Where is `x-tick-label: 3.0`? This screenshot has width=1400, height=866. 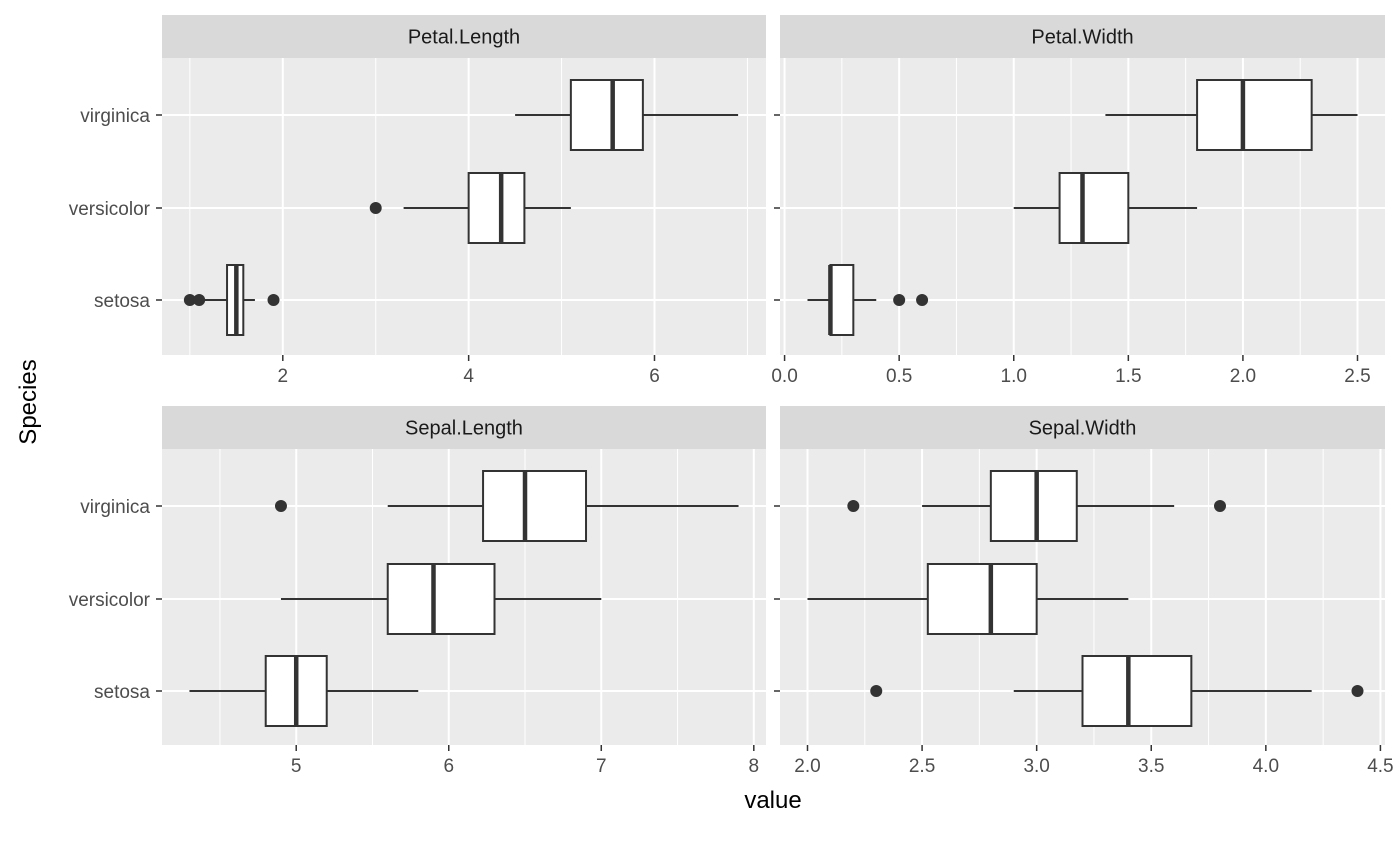 x-tick-label: 3.0 is located at coordinates (1036, 766).